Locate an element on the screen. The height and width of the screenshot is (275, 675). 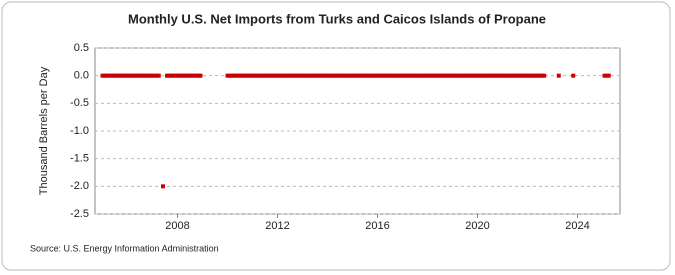
y-tick-label: 0.0 is located at coordinates (81, 76).